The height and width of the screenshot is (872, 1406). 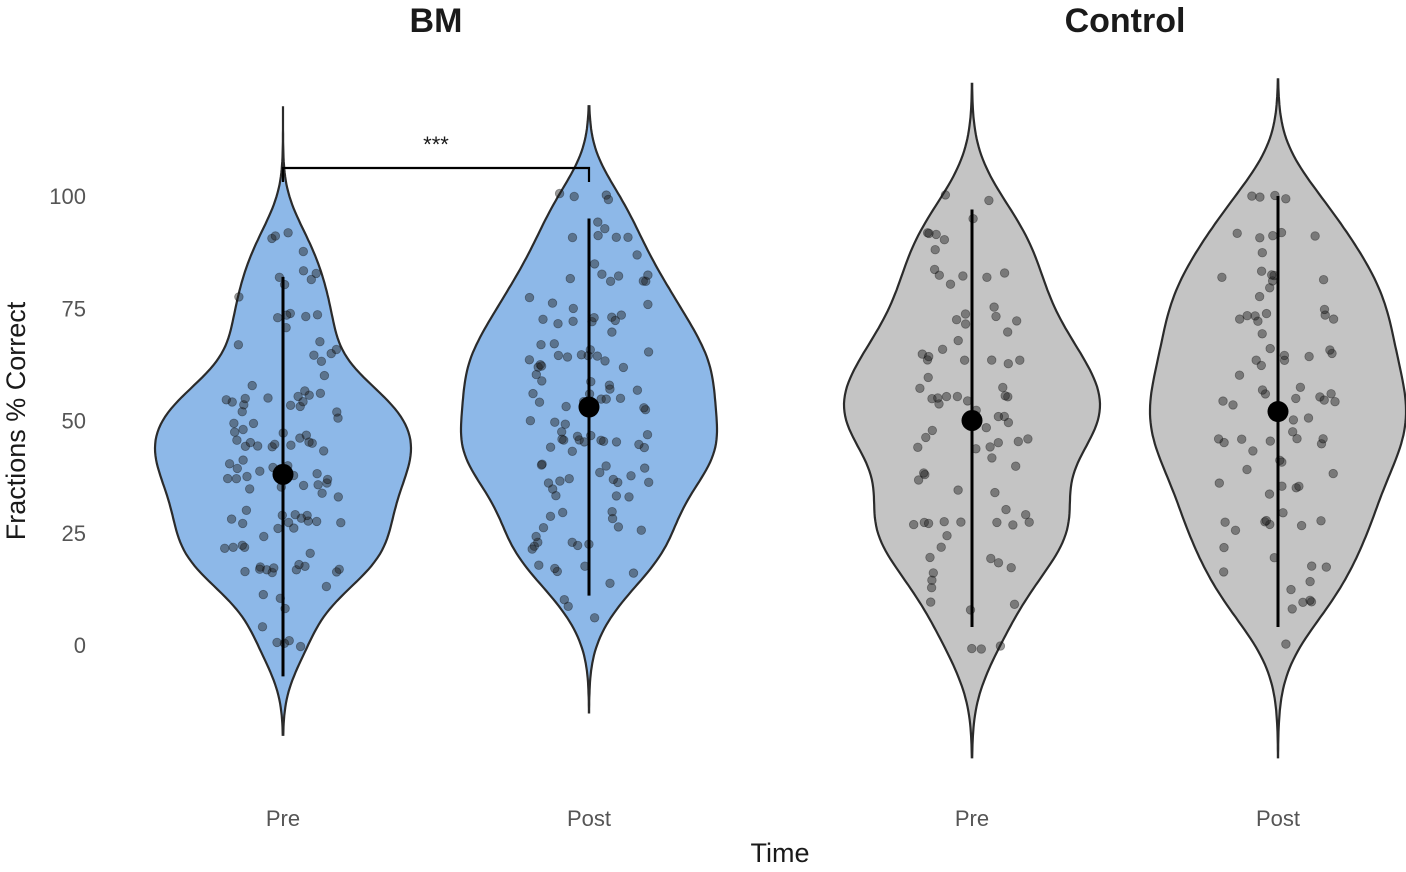 What do you see at coordinates (1278, 818) in the screenshot?
I see `x-tick-label-control-post: Post` at bounding box center [1278, 818].